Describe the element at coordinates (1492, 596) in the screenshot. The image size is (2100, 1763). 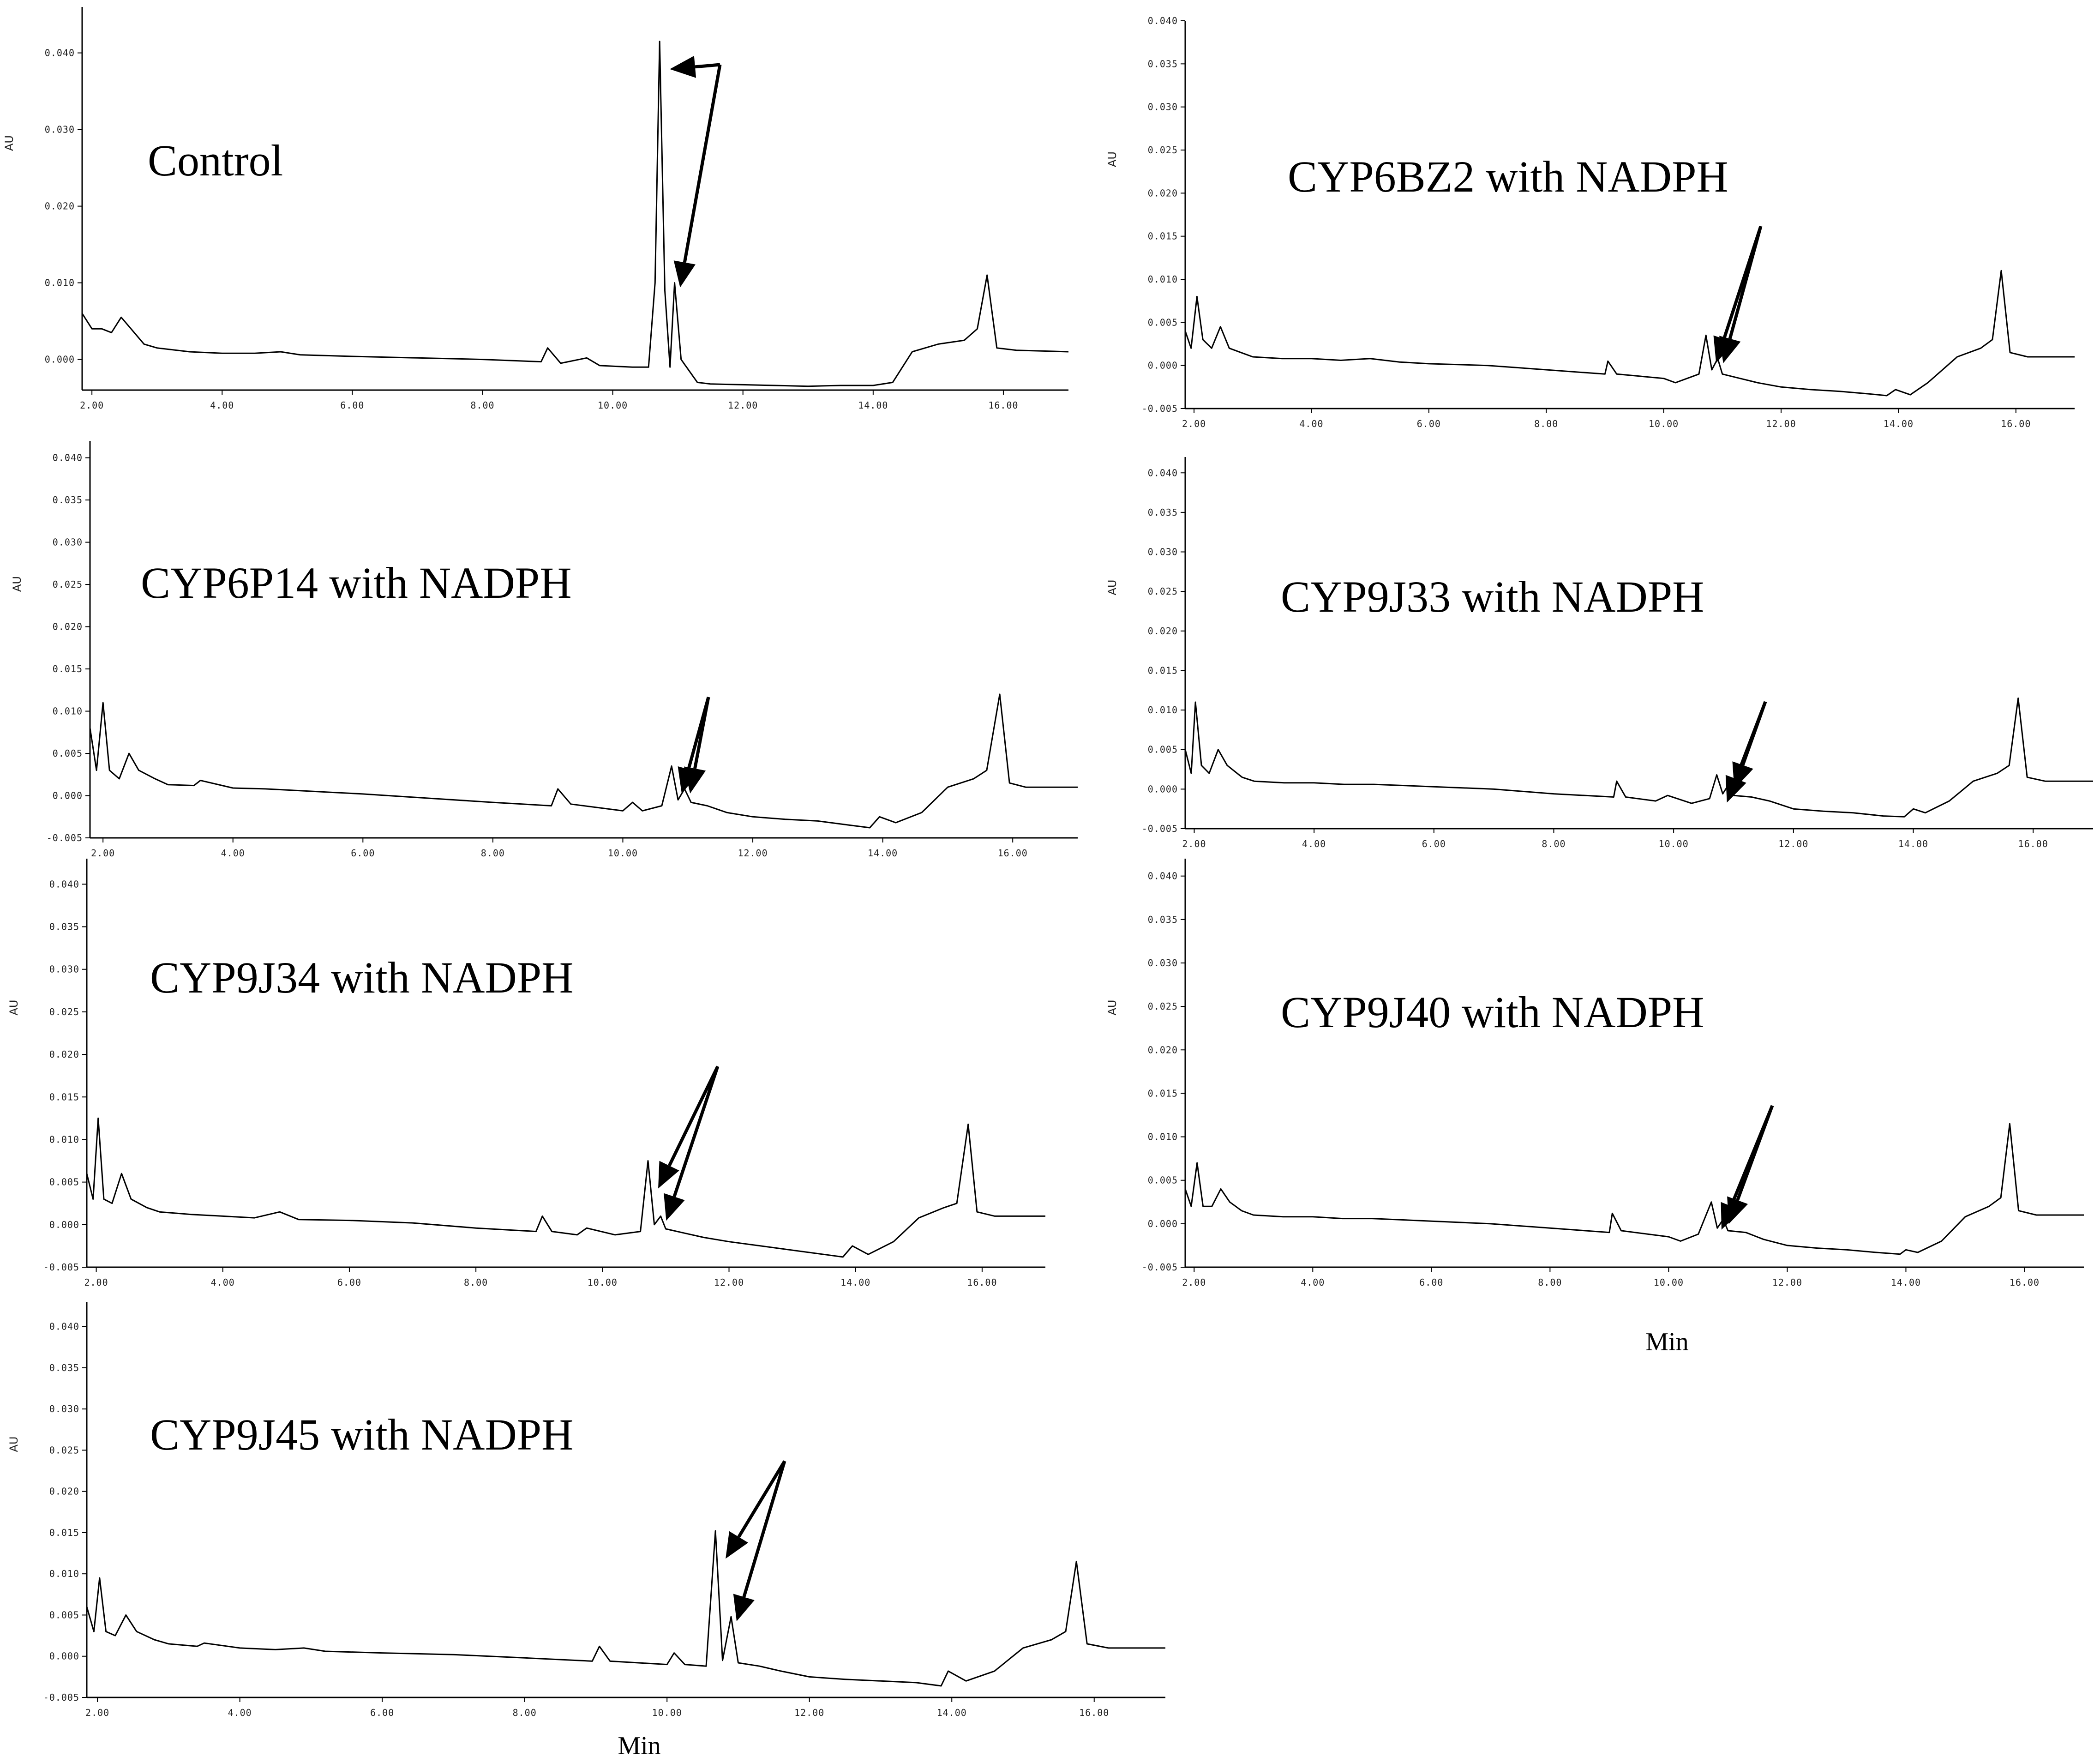
I see `panel-title: CYP9J33 with NADPH` at that location.